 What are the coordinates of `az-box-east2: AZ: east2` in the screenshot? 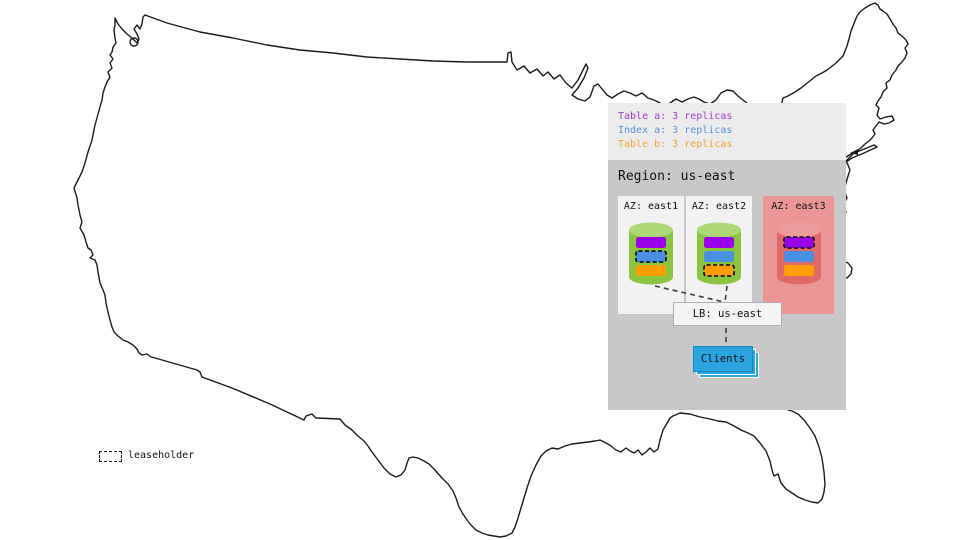 It's located at (719, 255).